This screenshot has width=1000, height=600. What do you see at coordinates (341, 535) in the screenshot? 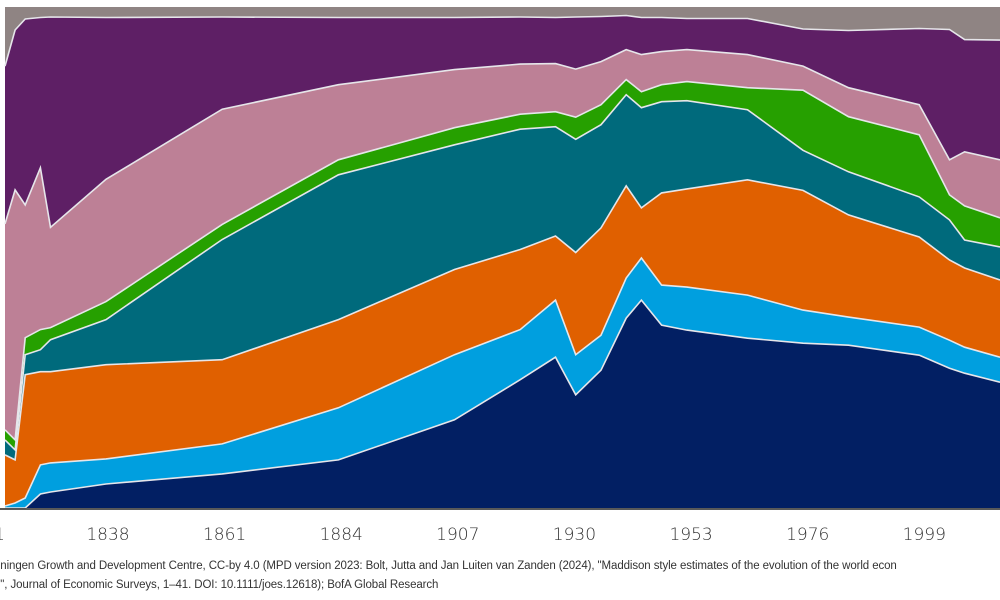
I see `x-tick-label: 1884` at bounding box center [341, 535].